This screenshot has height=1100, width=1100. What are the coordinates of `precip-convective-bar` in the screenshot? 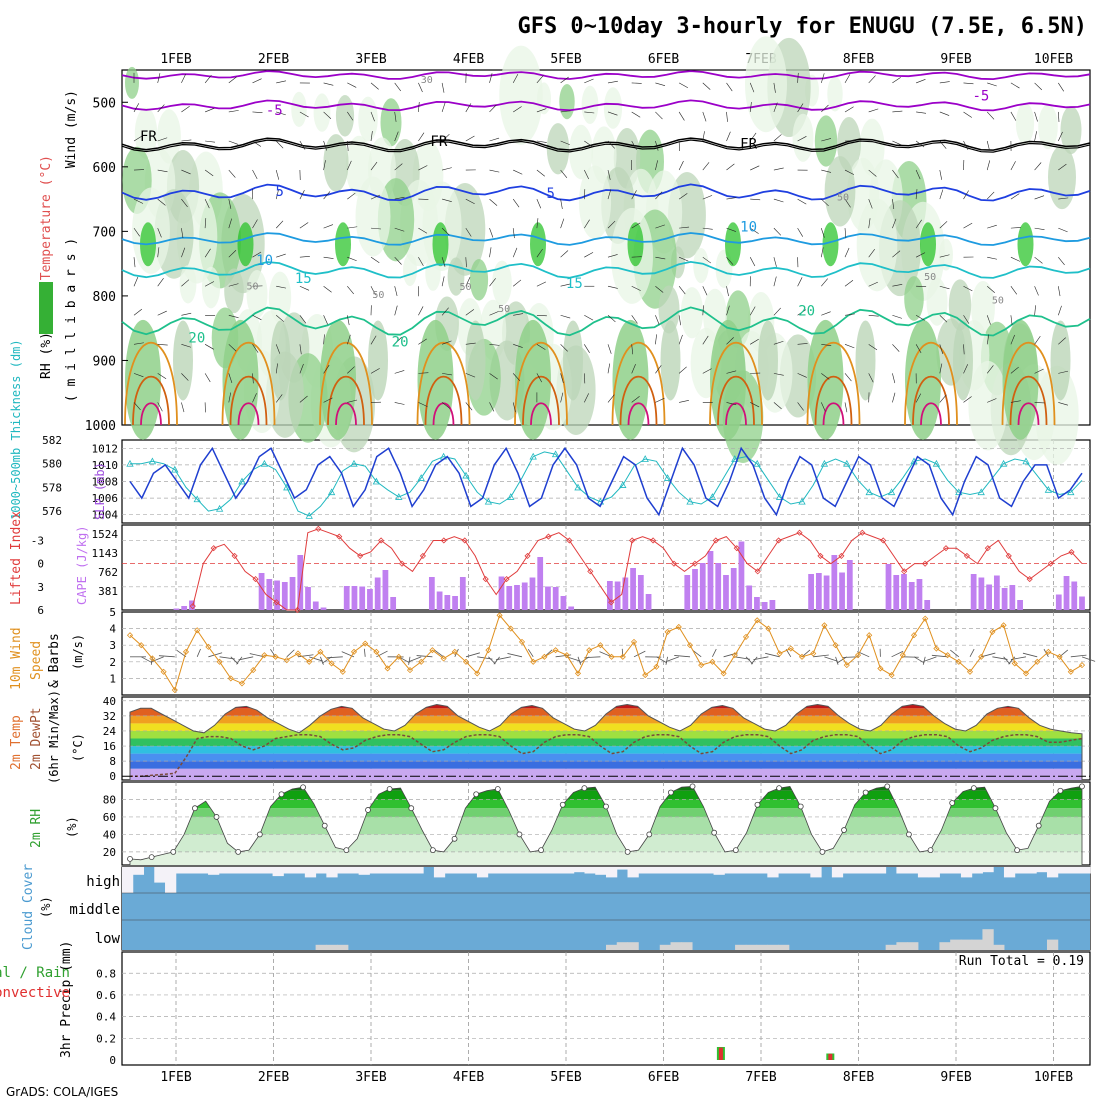 It's located at (830, 1056).